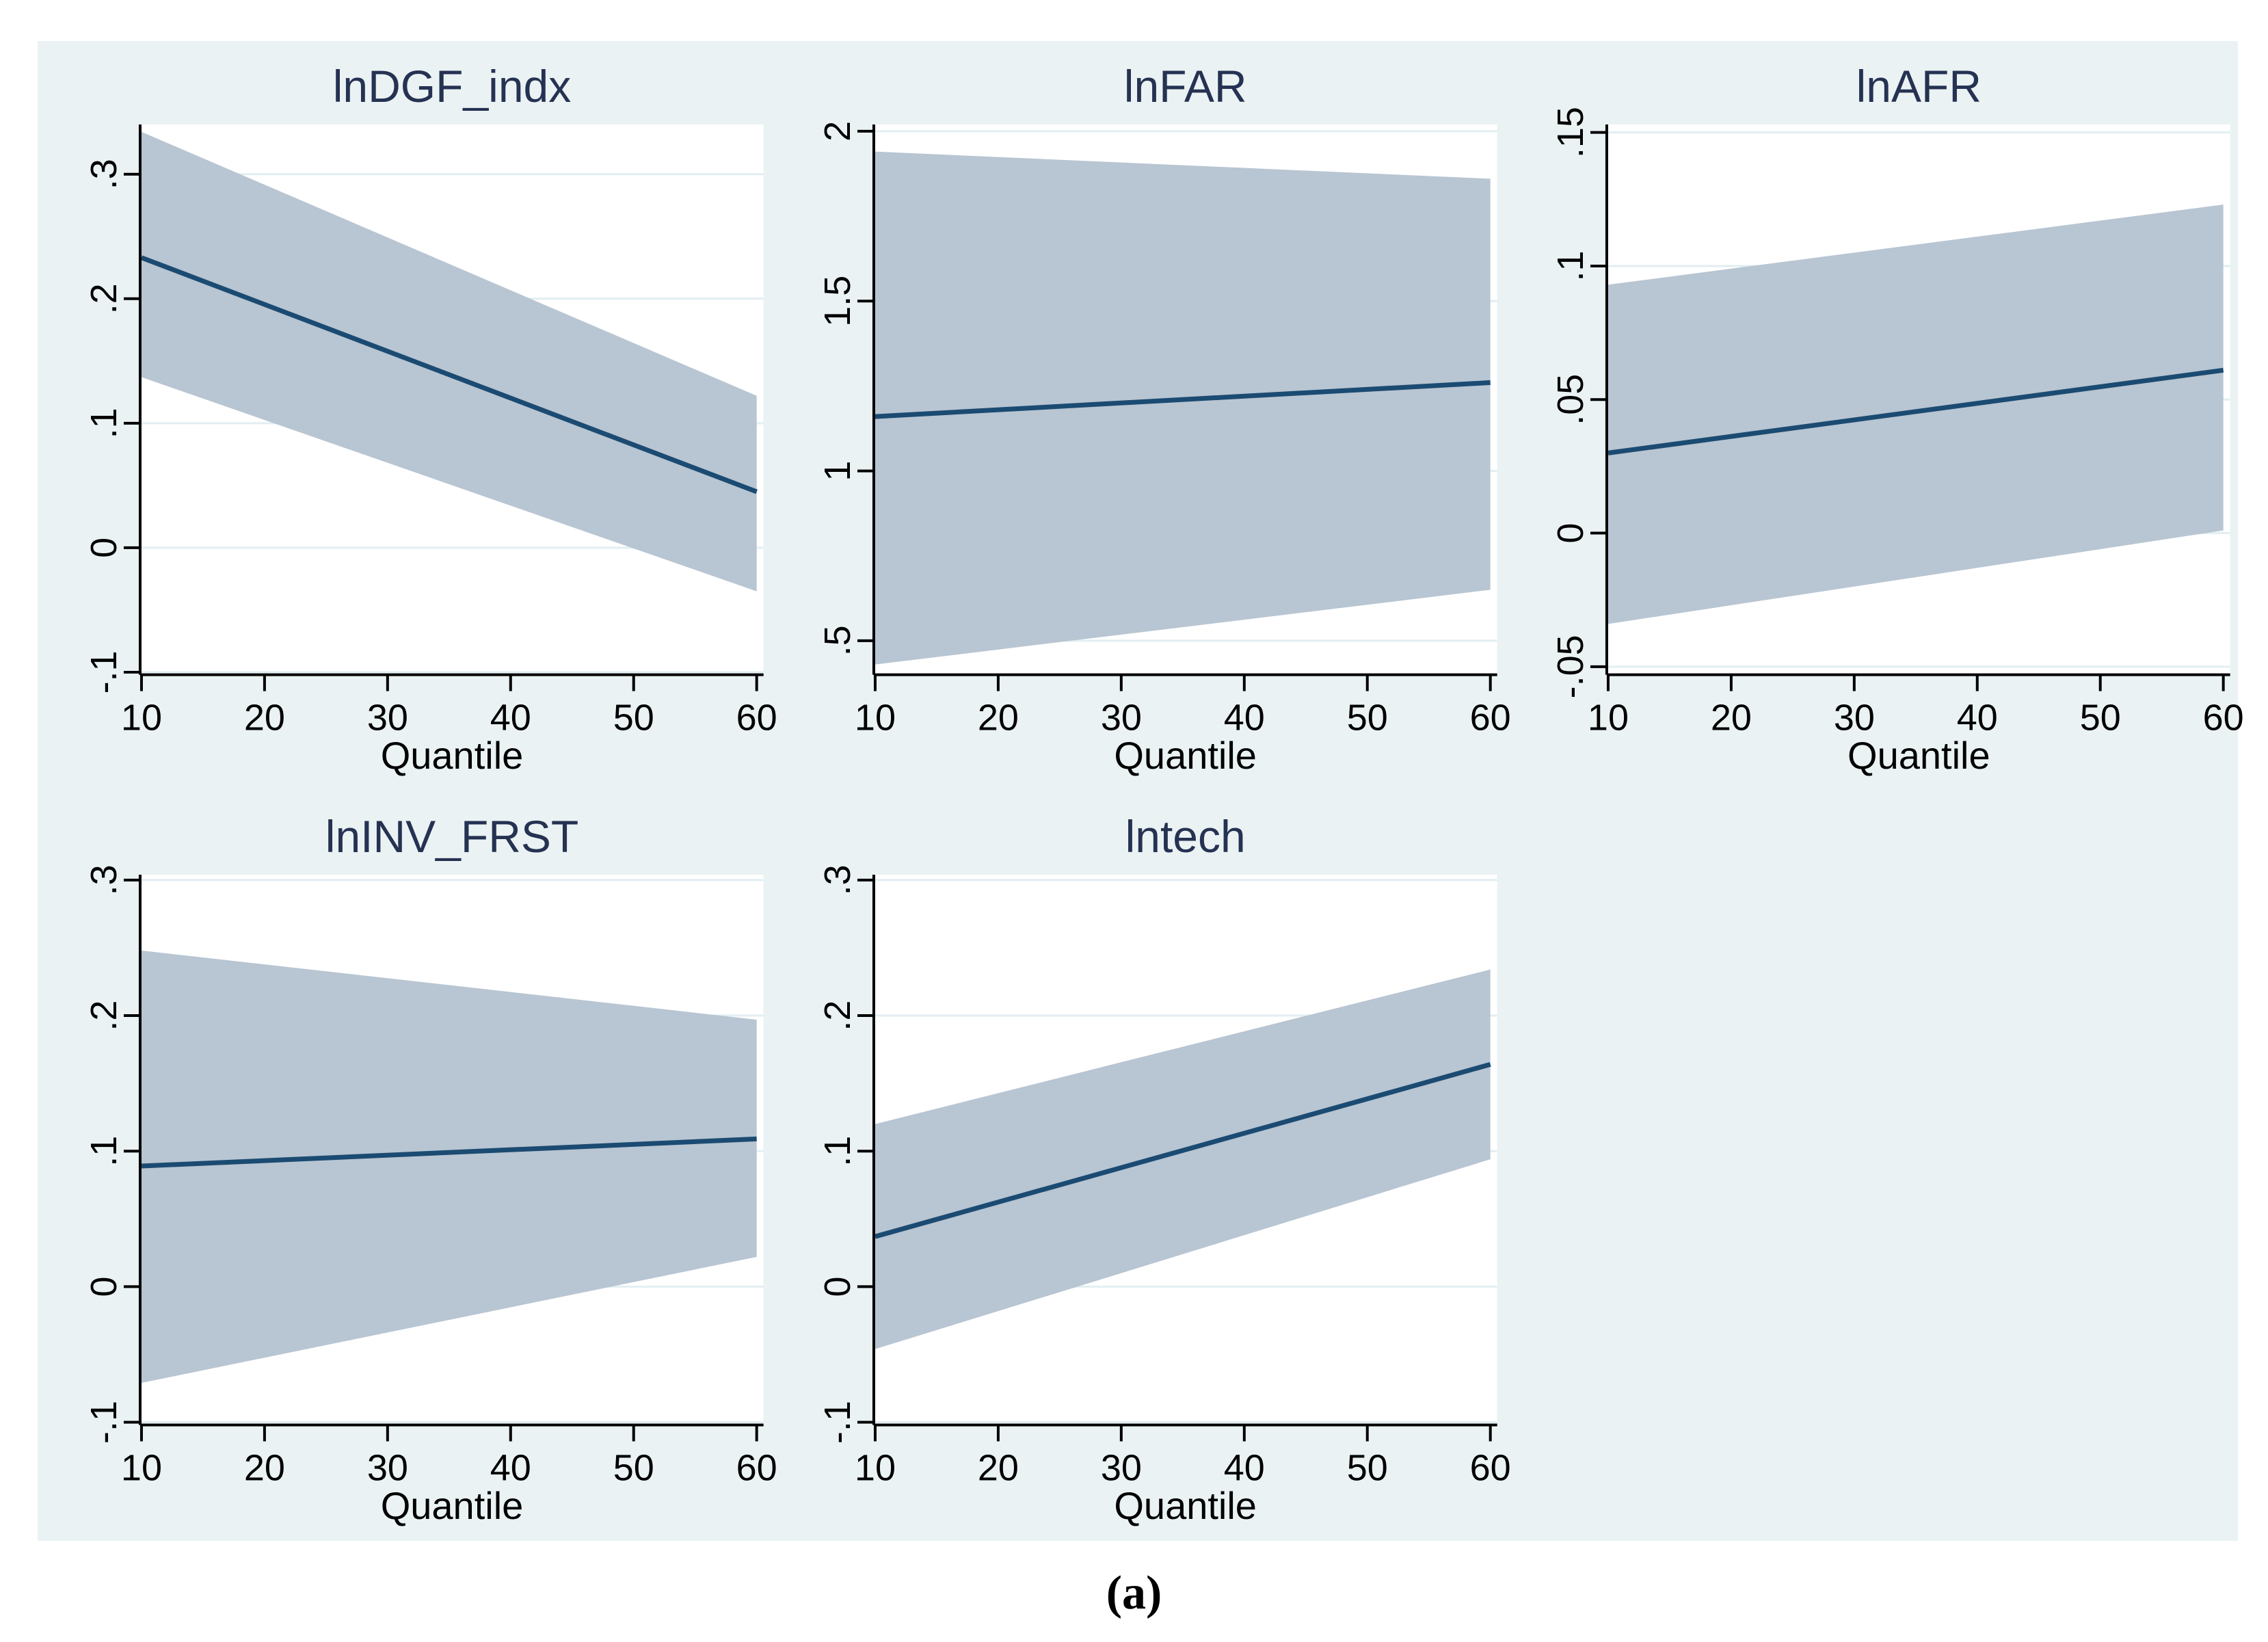 This screenshot has height=1642, width=2268. What do you see at coordinates (837, 131) in the screenshot?
I see `y-tick-label: 2` at bounding box center [837, 131].